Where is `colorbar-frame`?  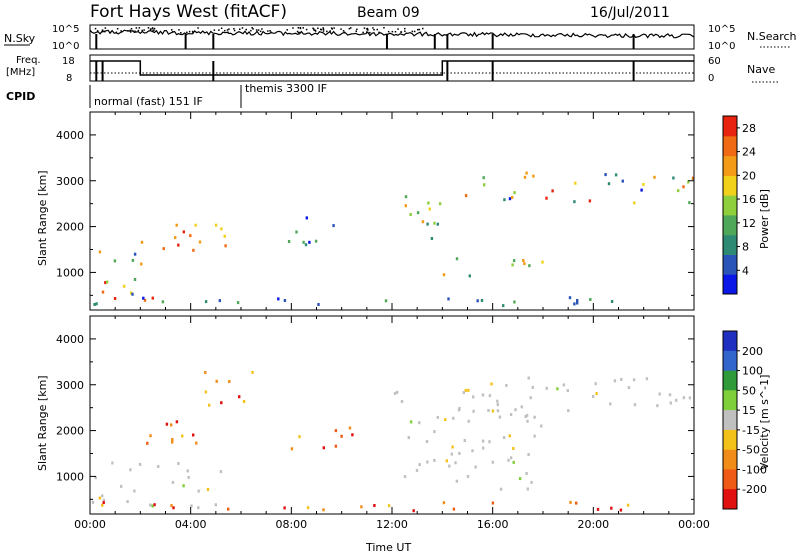 colorbar-frame is located at coordinates (730, 205).